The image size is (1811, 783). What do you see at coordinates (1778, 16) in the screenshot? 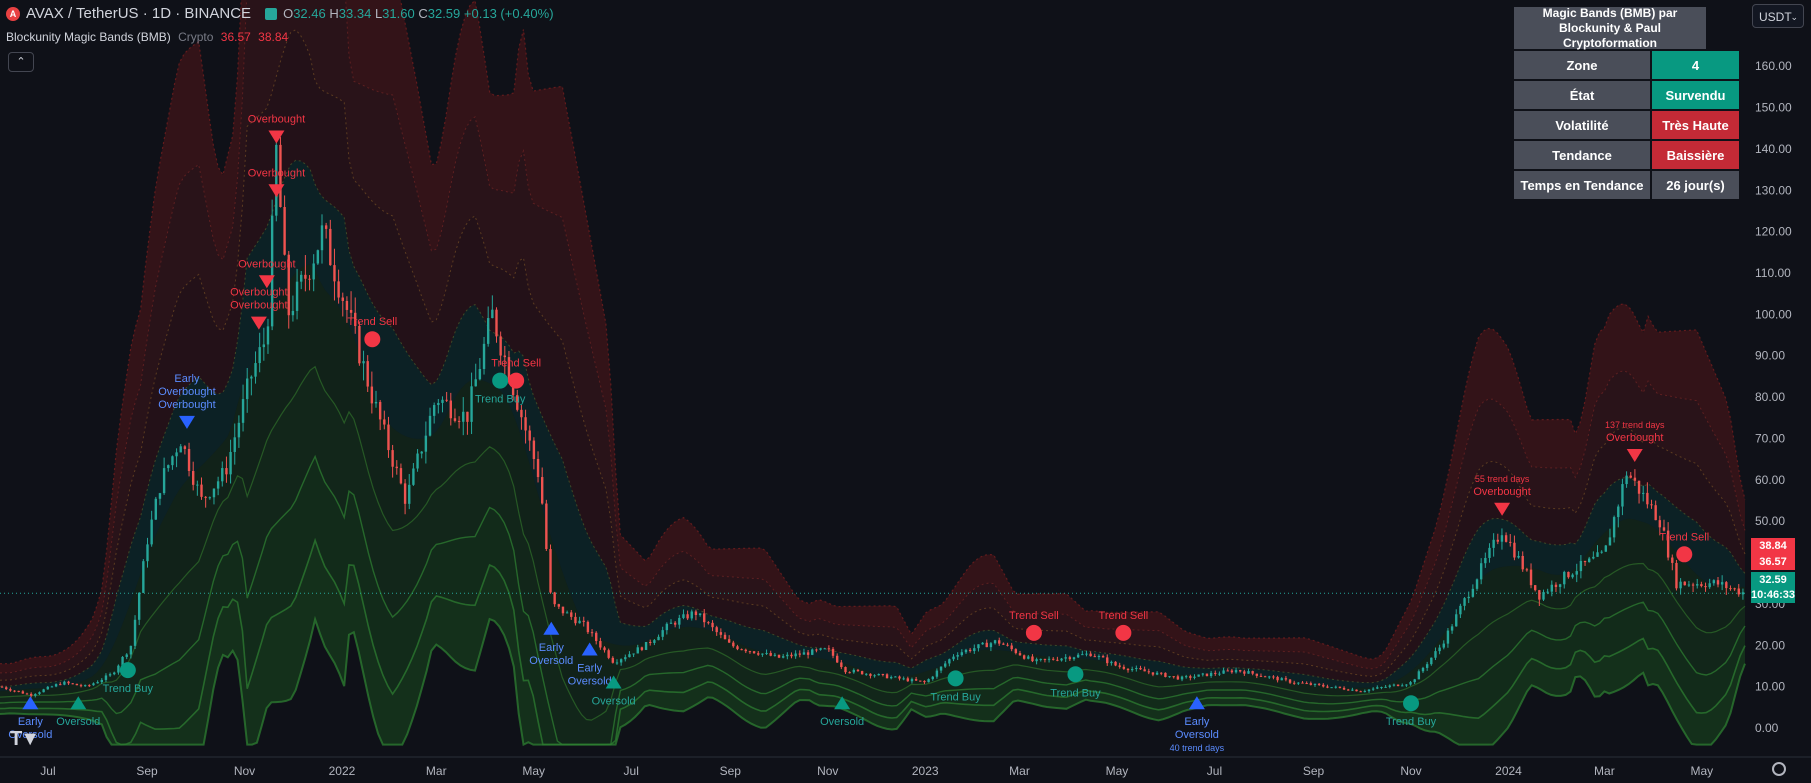
I see `currency-selector: USDT ⌄` at bounding box center [1778, 16].